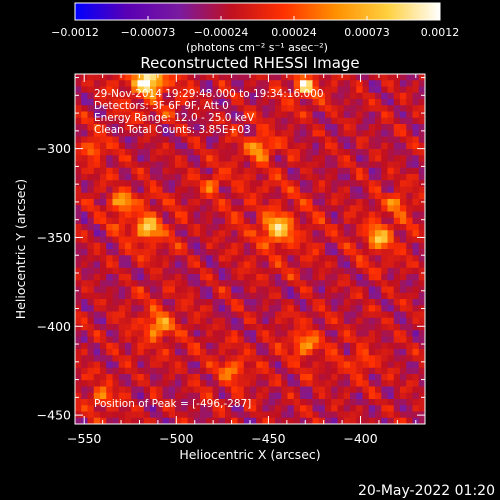 The image size is (500, 500). I want to click on colorbar-tick-label: −0.0012, so click(75, 32).